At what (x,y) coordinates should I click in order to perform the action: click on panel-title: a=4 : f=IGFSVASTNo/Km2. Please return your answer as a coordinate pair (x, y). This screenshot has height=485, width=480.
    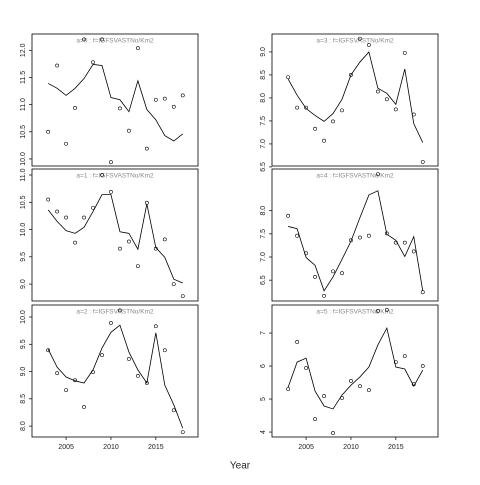
    Looking at the image, I should click on (355, 176).